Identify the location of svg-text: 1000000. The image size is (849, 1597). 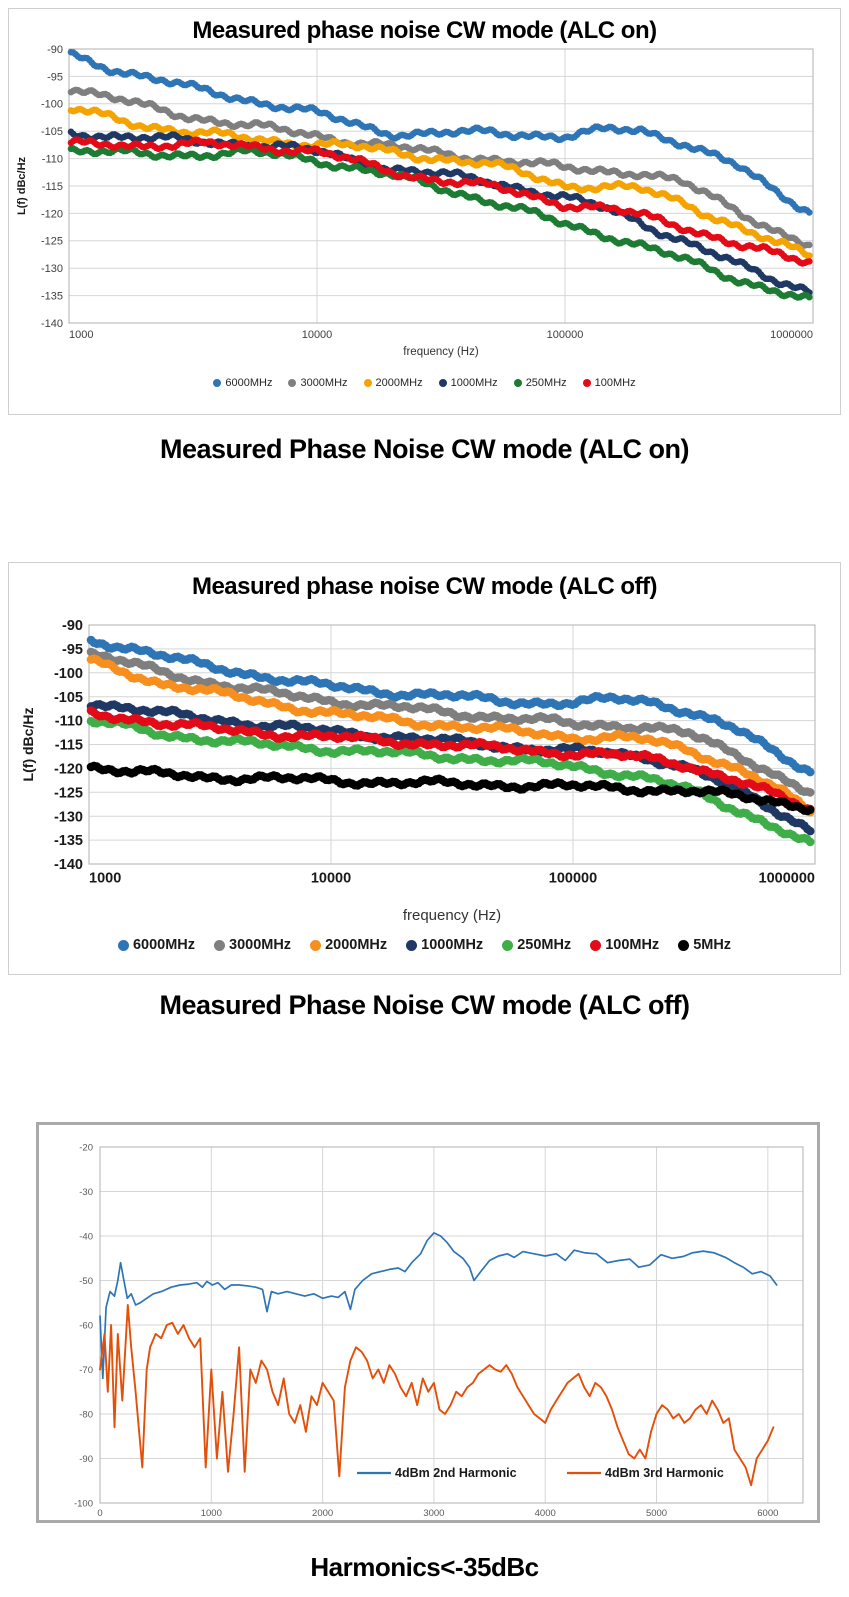
(791, 335).